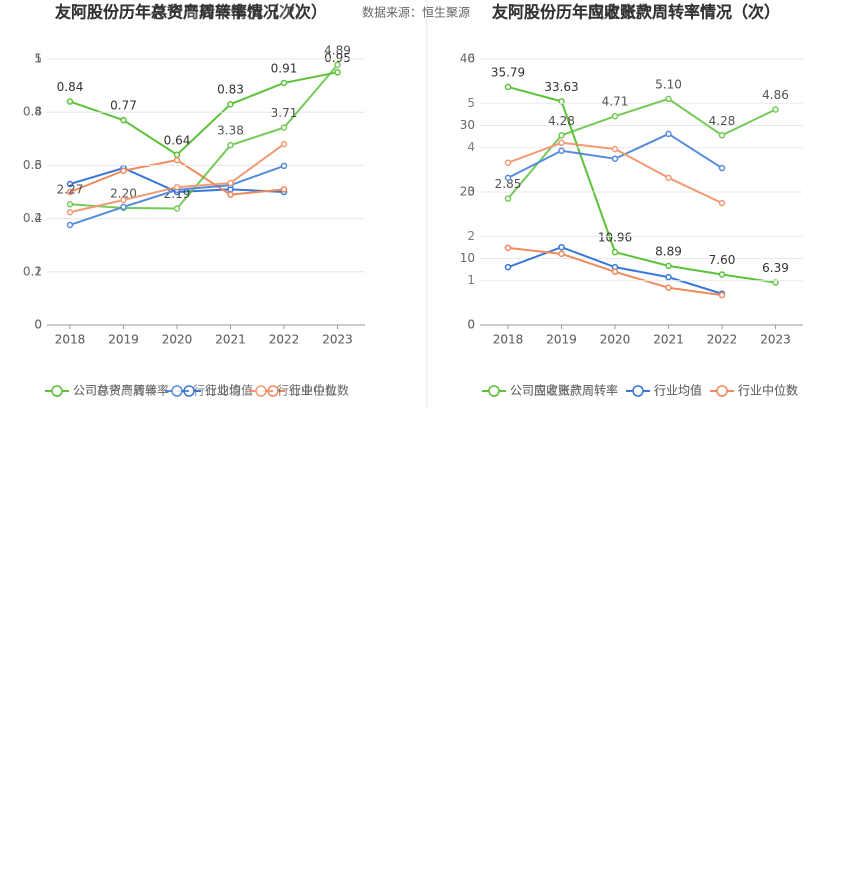 The height and width of the screenshot is (890, 850). I want to click on x-tick-label: 2021, so click(230, 340).